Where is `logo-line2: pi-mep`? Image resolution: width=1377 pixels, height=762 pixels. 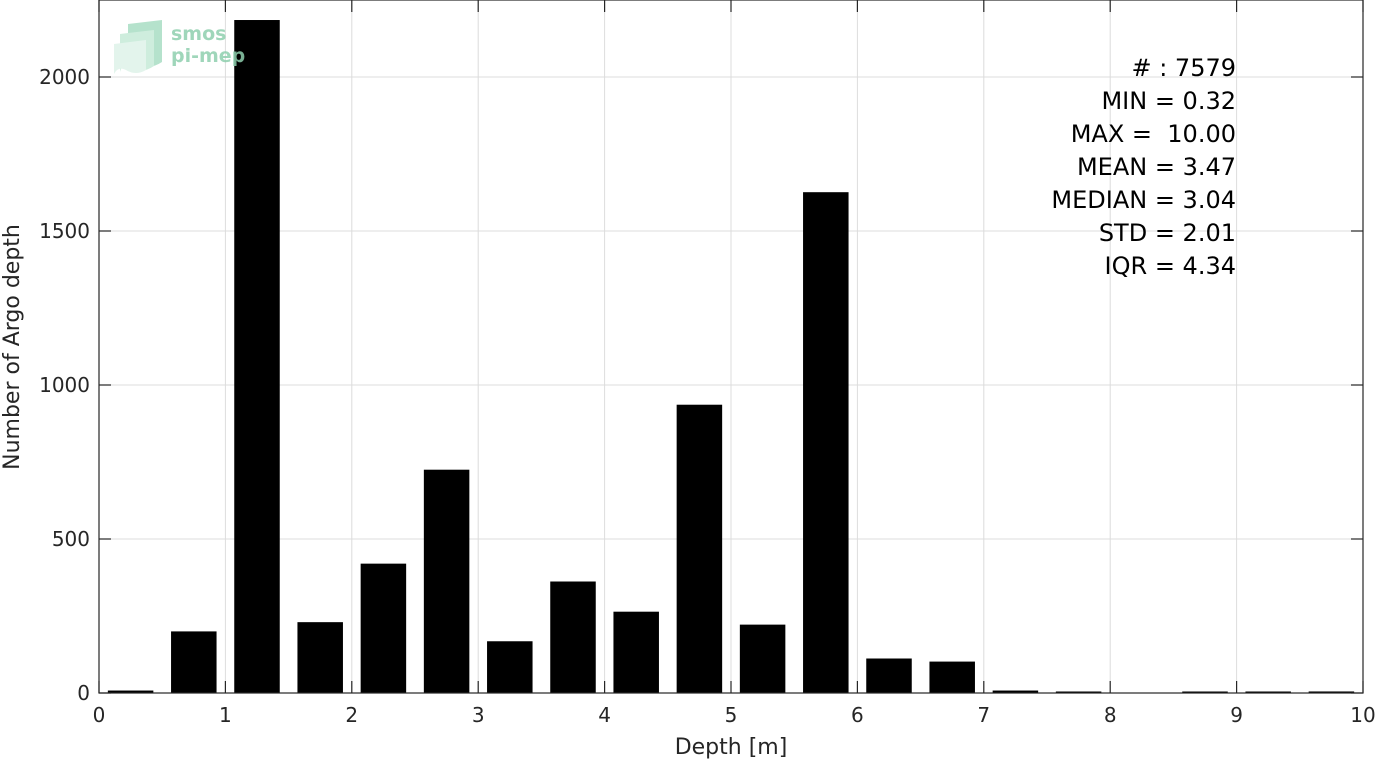 logo-line2: pi-mep is located at coordinates (208, 56).